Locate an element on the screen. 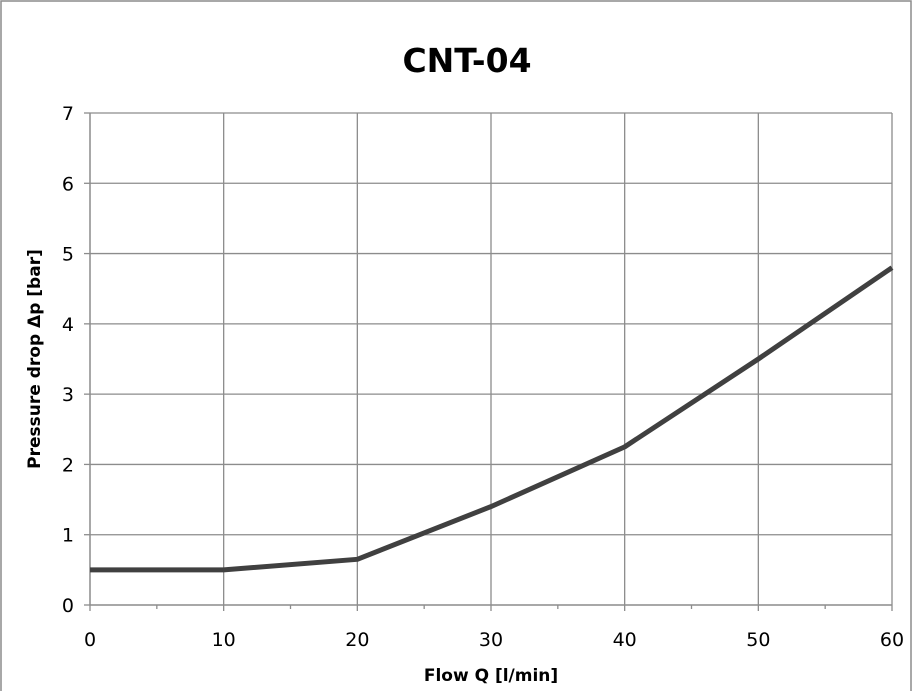  y-tick-label: 4 is located at coordinates (68, 325).